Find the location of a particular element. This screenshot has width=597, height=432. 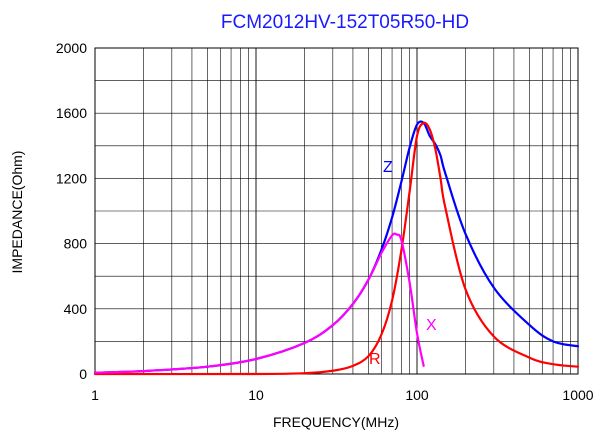

y-tick-label: 0 is located at coordinates (83, 374).